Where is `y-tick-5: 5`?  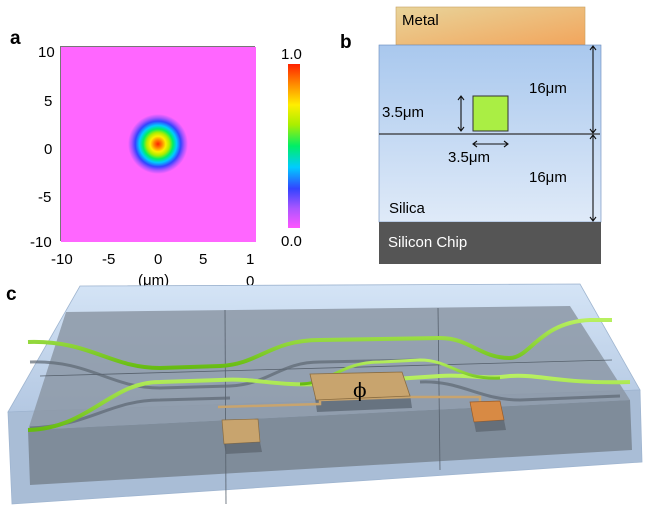 y-tick-5: 5 is located at coordinates (48, 101).